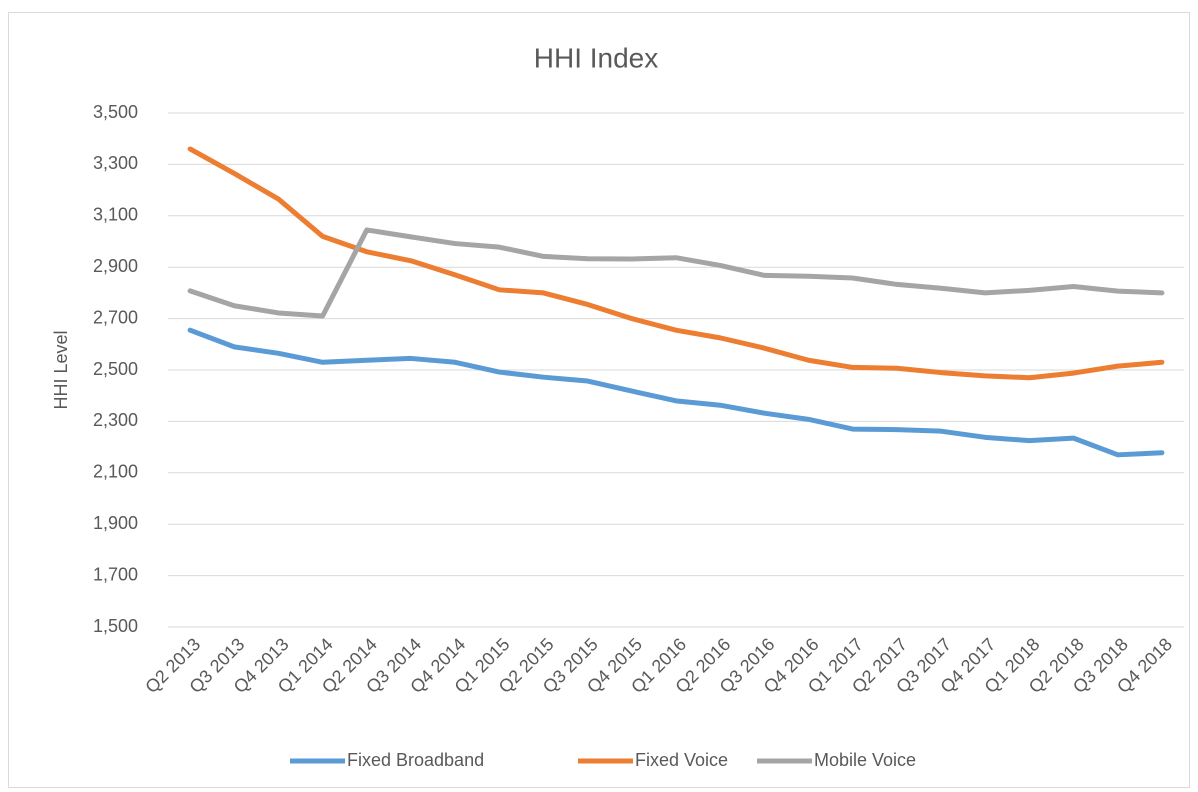 The height and width of the screenshot is (792, 1198). Describe the element at coordinates (115, 472) in the screenshot. I see `y-tick-label: 2,100` at that location.